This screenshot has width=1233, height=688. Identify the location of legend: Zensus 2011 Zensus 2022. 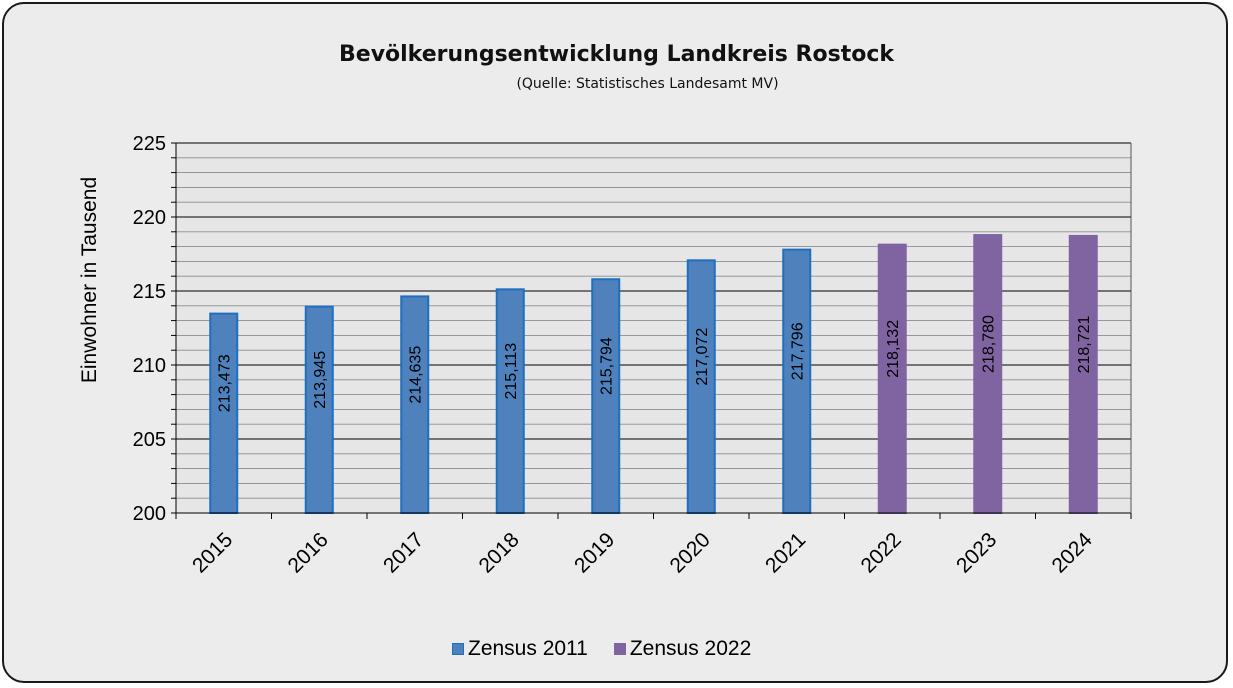
(614, 649).